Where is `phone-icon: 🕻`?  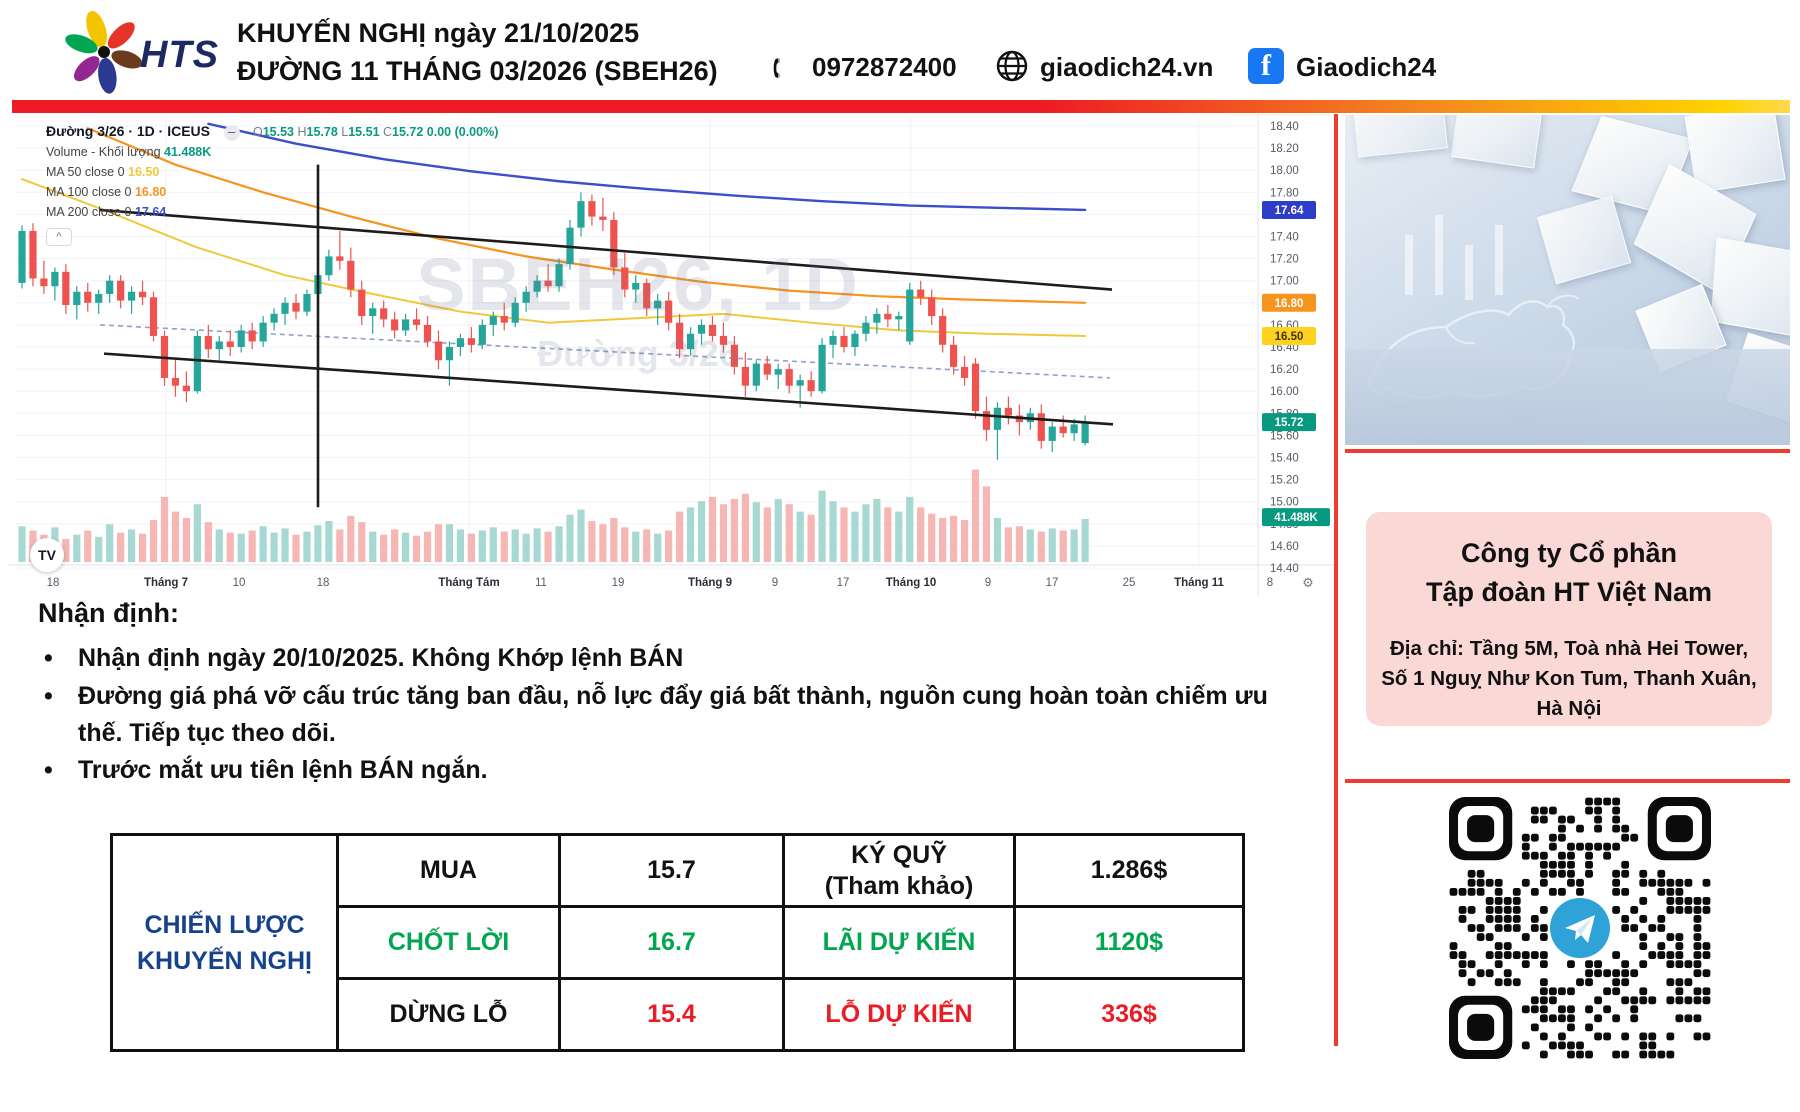
phone-icon: 🕻 is located at coordinates (776, 68).